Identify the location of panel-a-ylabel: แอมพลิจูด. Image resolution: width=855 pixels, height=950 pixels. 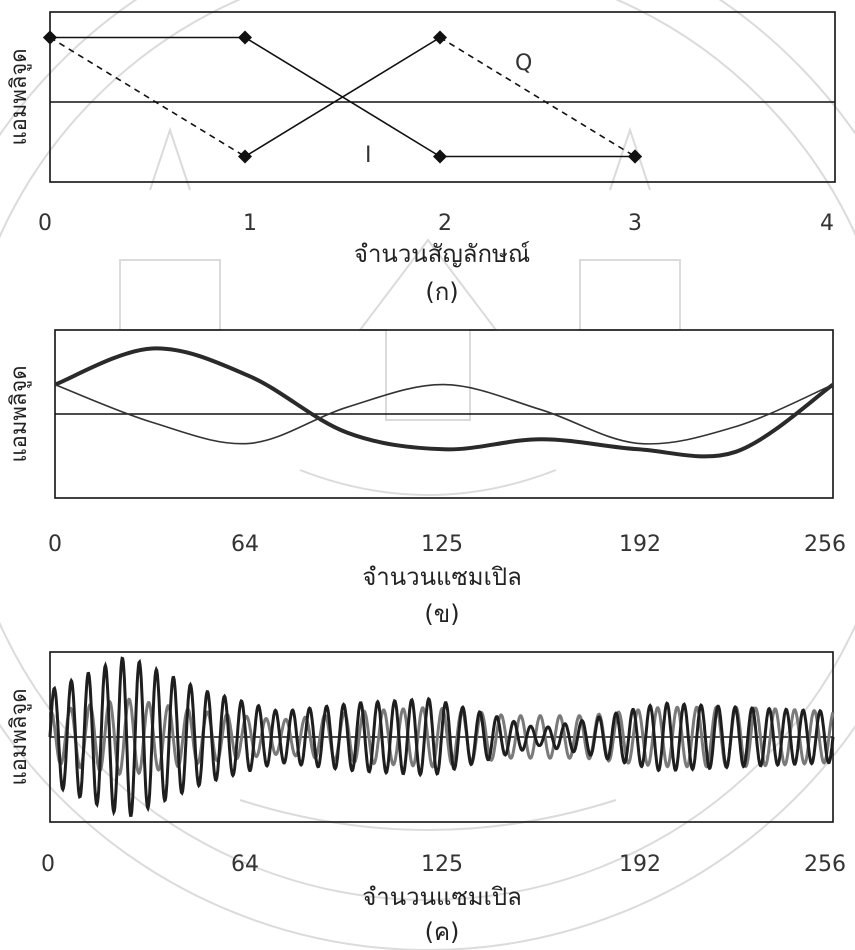
(19, 96).